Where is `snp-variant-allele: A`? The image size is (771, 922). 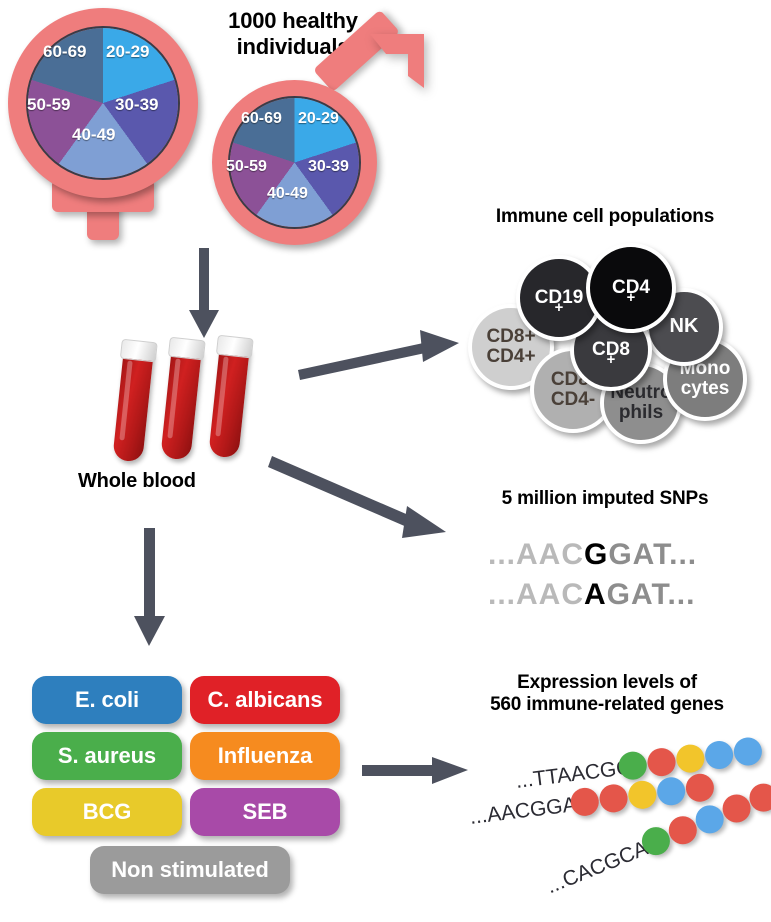
snp-variant-allele: A is located at coordinates (595, 594).